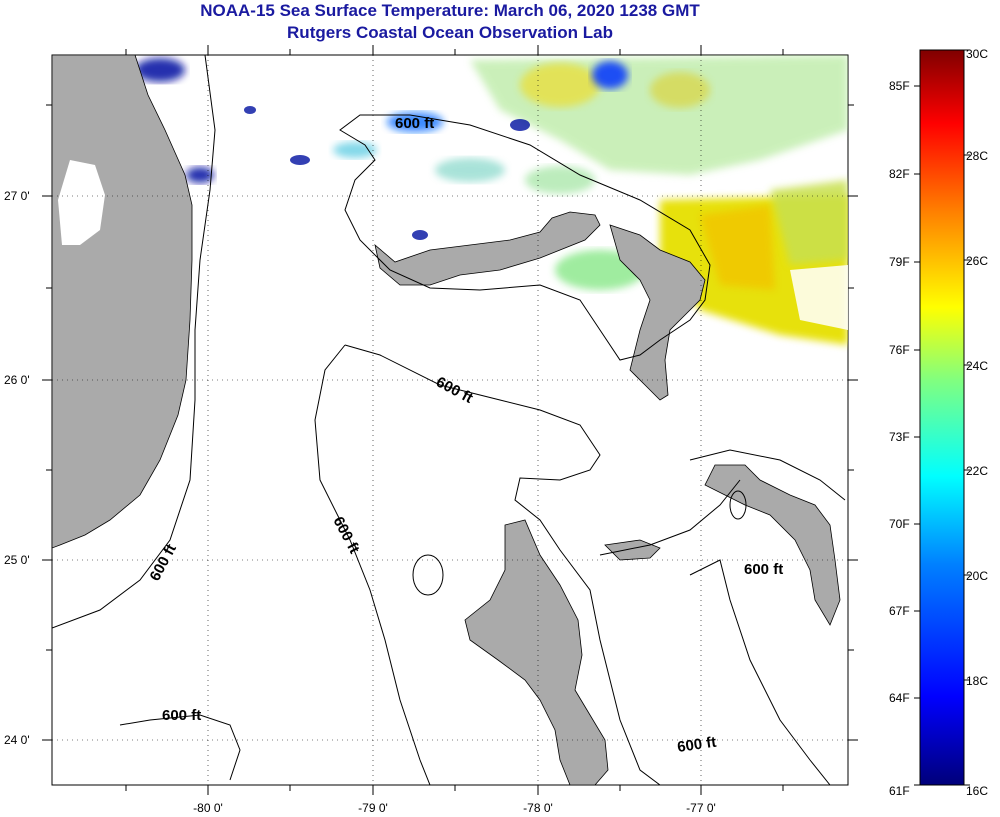  I want to click on colorbar-c-label: 24C, so click(977, 366).